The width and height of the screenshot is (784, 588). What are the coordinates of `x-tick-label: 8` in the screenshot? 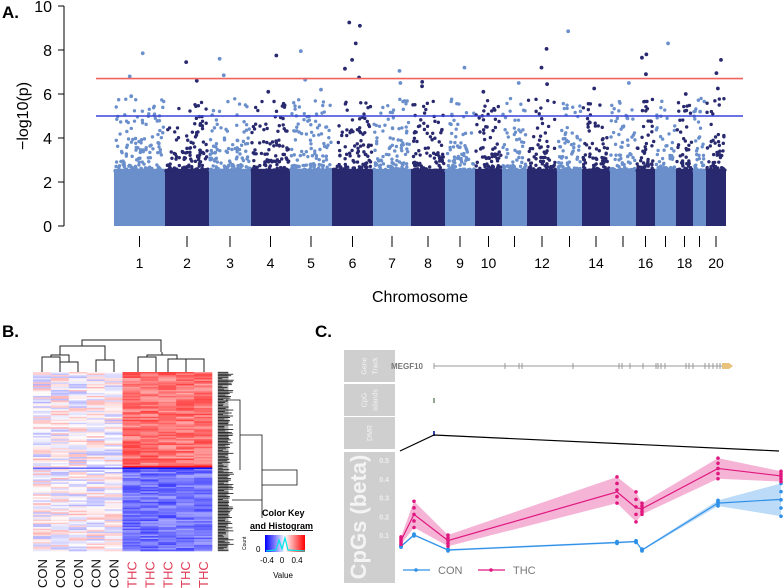 It's located at (428, 263).